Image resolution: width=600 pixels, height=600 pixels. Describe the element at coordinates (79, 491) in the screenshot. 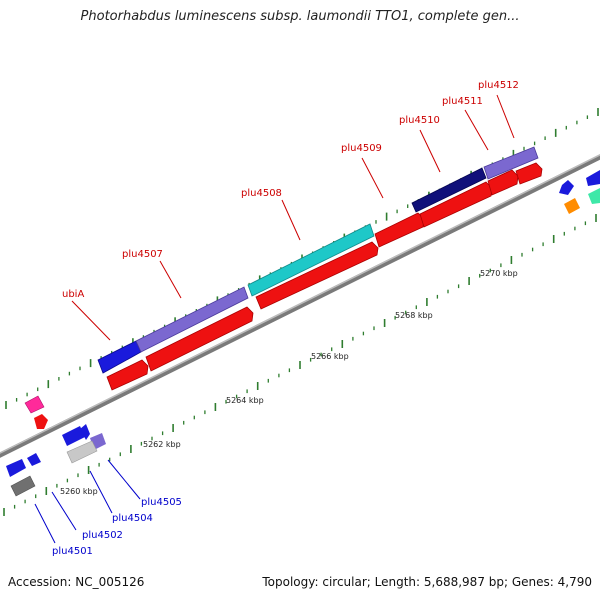

I see `scale-label: 5260 kbp` at that location.